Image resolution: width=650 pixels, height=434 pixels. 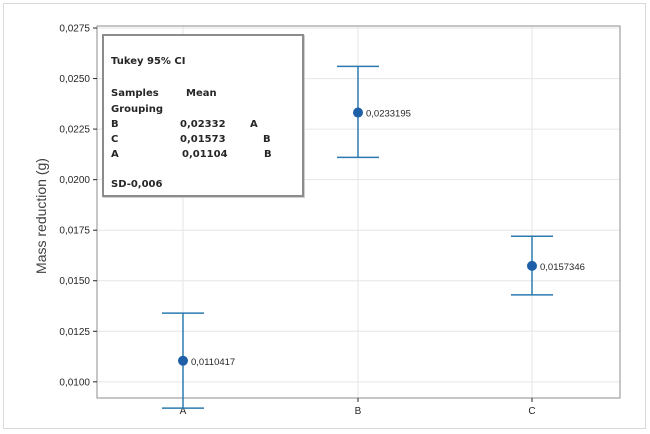 What do you see at coordinates (137, 109) in the screenshot?
I see `legend-header-grouping: Grouping` at bounding box center [137, 109].